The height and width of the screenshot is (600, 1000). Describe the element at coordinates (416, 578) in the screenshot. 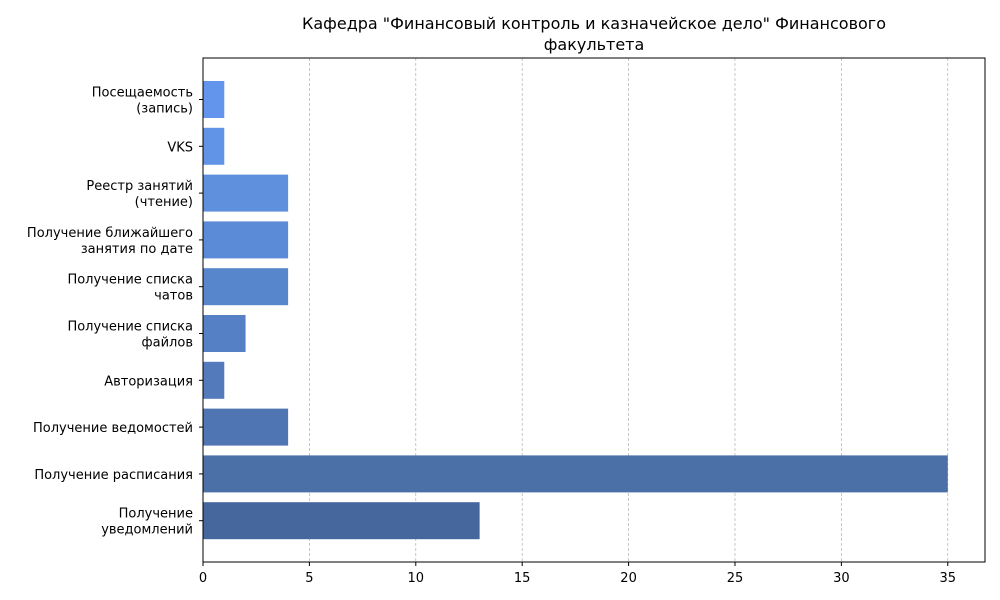

I see `x-tick-label: 10` at that location.